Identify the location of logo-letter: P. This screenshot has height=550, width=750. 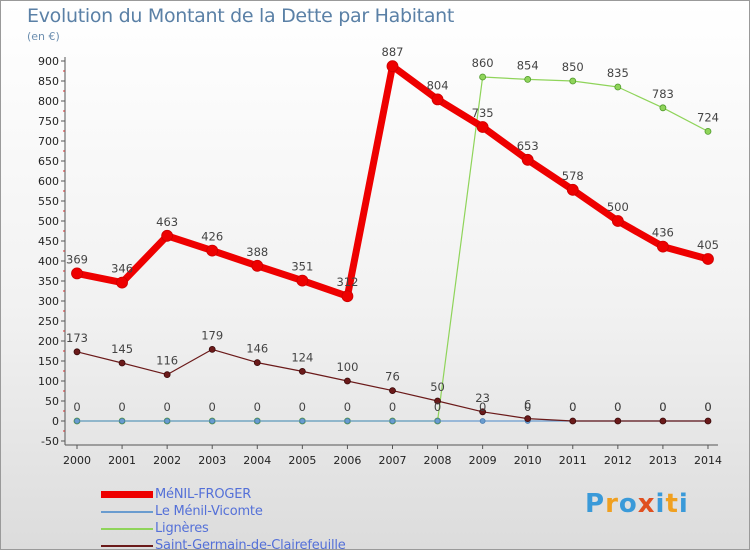
(595, 504).